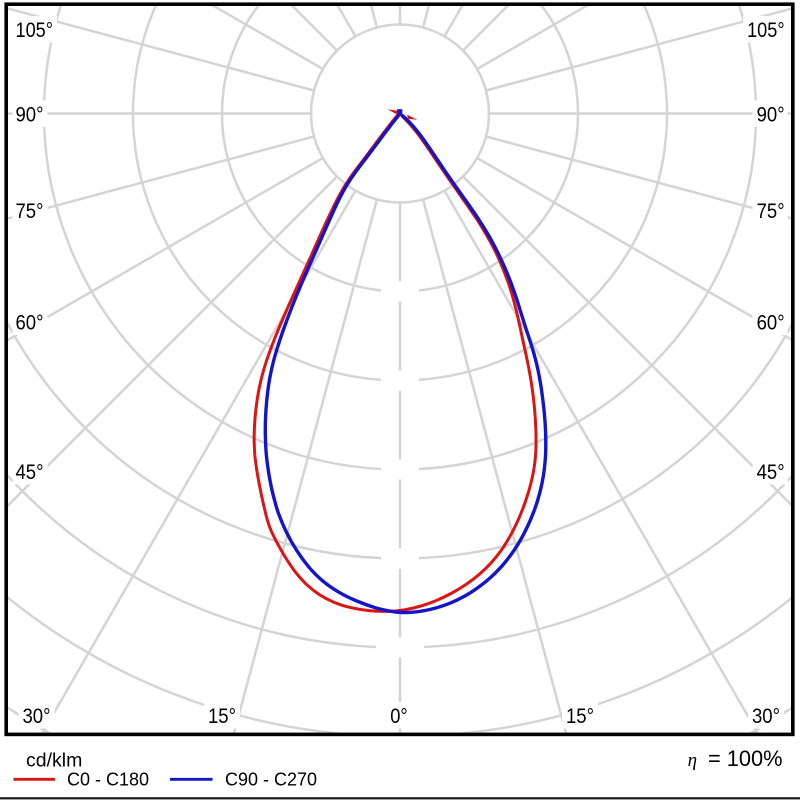  What do you see at coordinates (54, 761) in the screenshot?
I see `svg-text: cd/klm` at bounding box center [54, 761].